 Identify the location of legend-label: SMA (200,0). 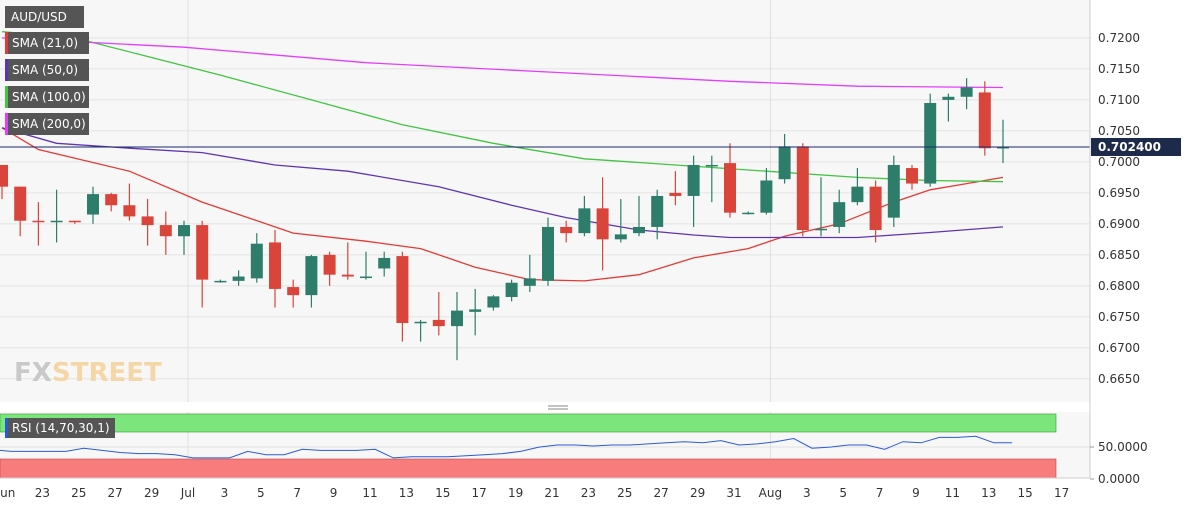
(49, 124).